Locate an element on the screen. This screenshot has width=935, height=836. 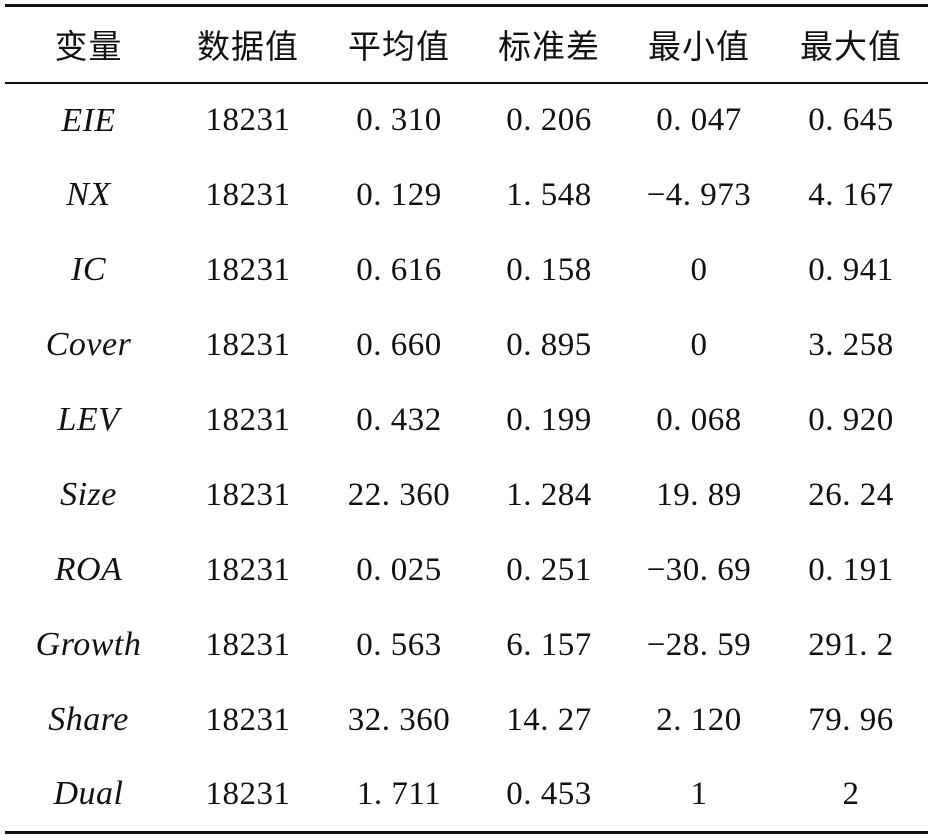
row-min: −28. 59 is located at coordinates (699, 644).